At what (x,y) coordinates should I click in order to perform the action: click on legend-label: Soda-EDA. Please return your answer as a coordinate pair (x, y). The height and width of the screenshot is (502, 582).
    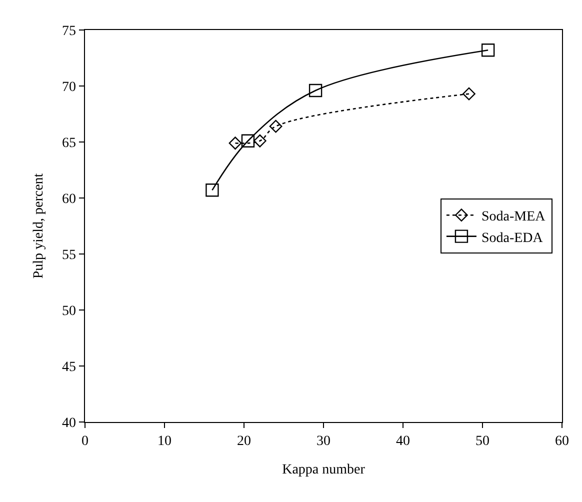
    Looking at the image, I should click on (512, 238).